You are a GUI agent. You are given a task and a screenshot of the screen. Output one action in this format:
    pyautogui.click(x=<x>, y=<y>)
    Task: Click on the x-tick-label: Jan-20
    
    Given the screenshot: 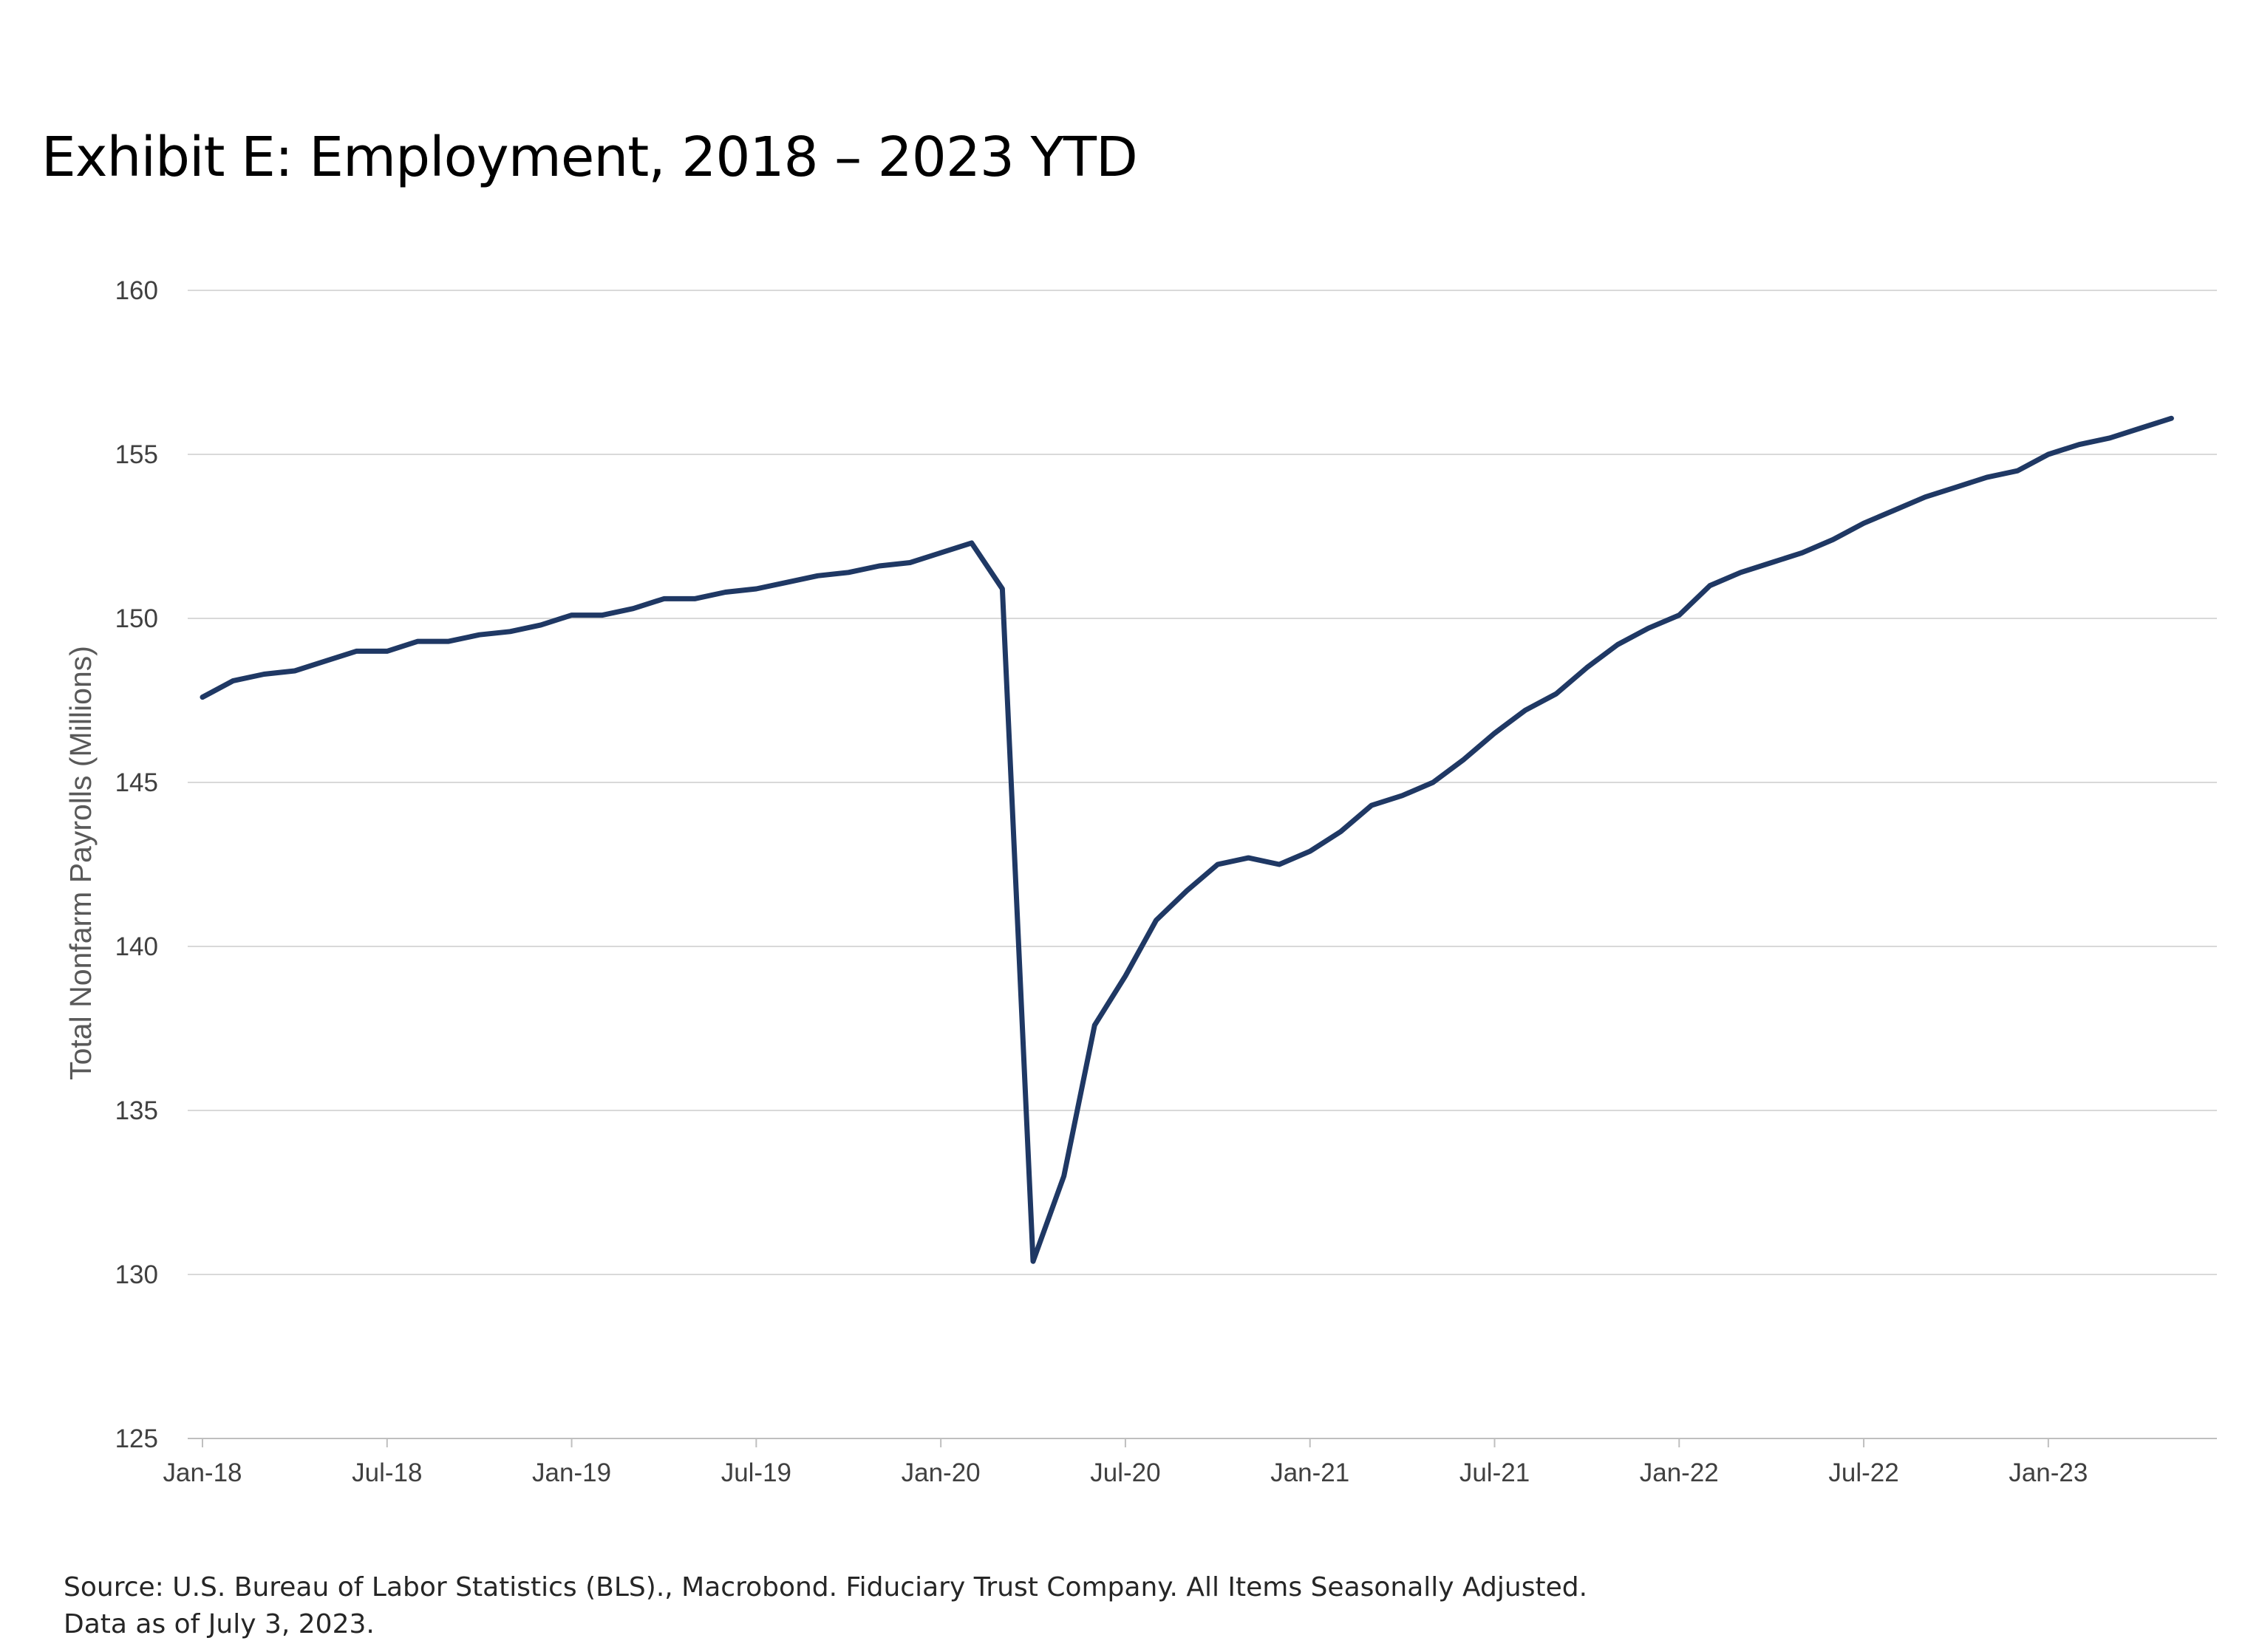 What is the action you would take?
    pyautogui.click(x=941, y=1472)
    